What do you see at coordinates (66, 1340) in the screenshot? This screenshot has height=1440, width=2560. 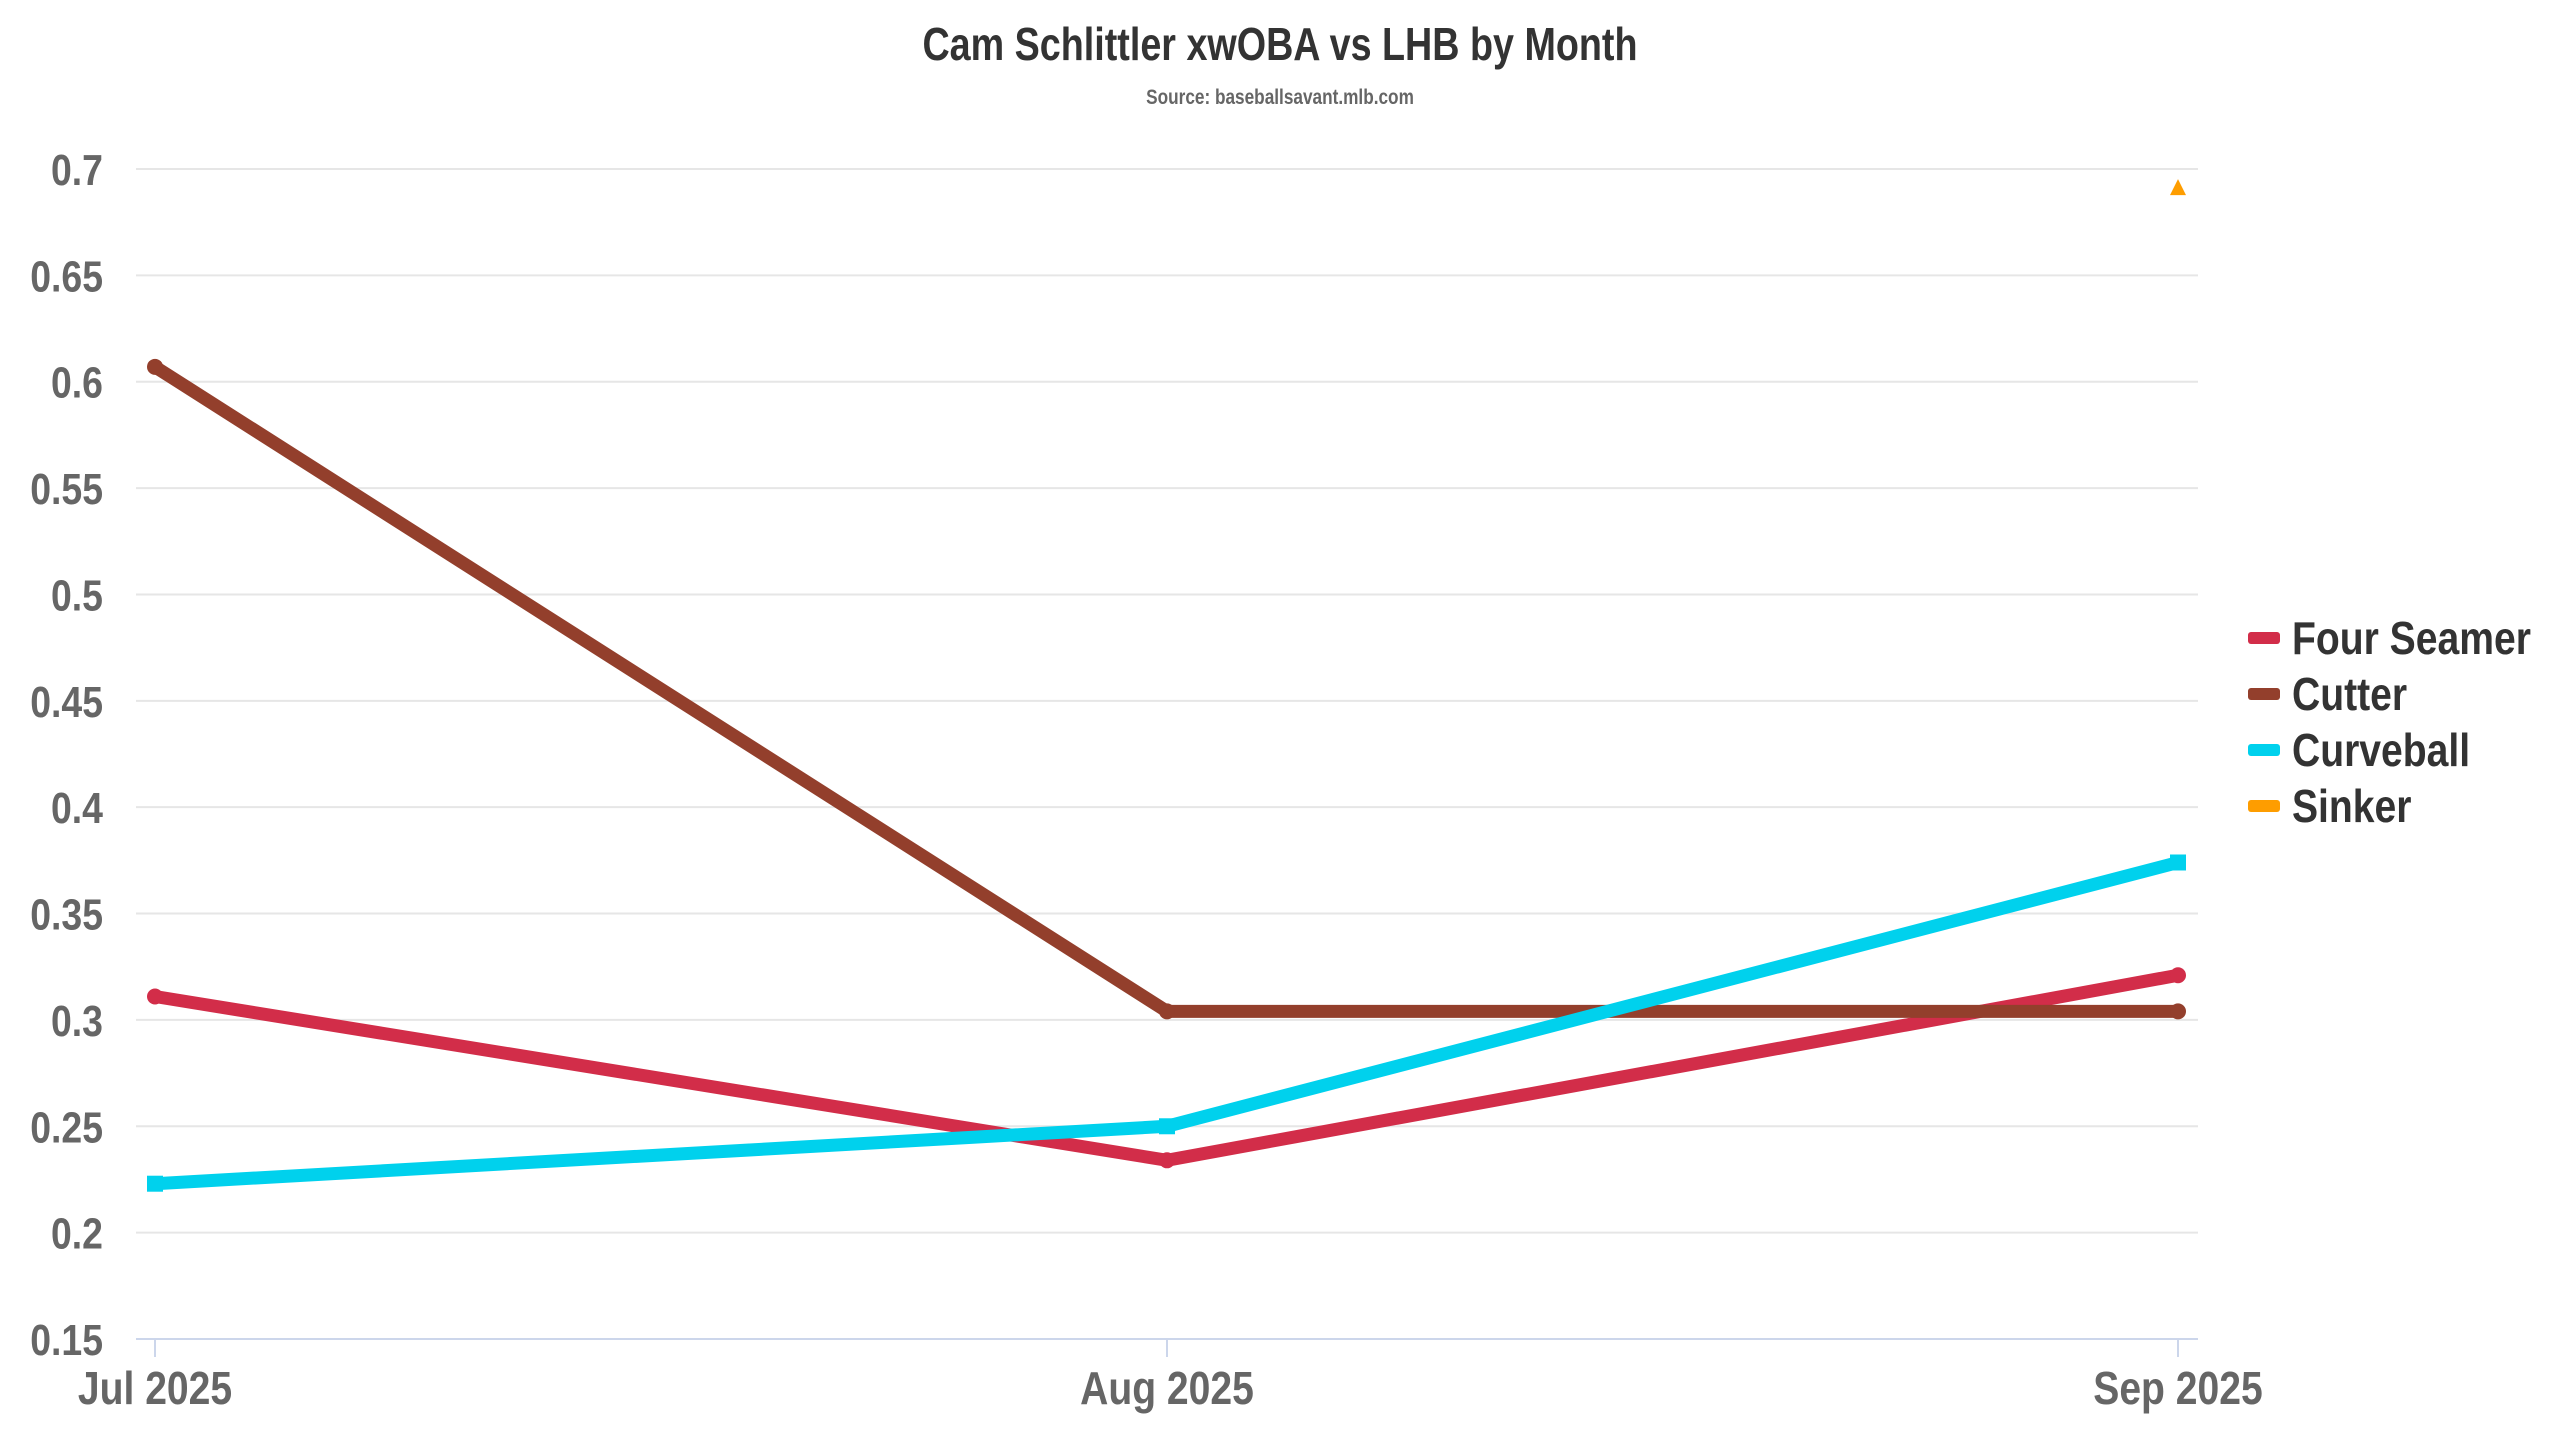 I see `y-tick-label: 0.15` at bounding box center [66, 1340].